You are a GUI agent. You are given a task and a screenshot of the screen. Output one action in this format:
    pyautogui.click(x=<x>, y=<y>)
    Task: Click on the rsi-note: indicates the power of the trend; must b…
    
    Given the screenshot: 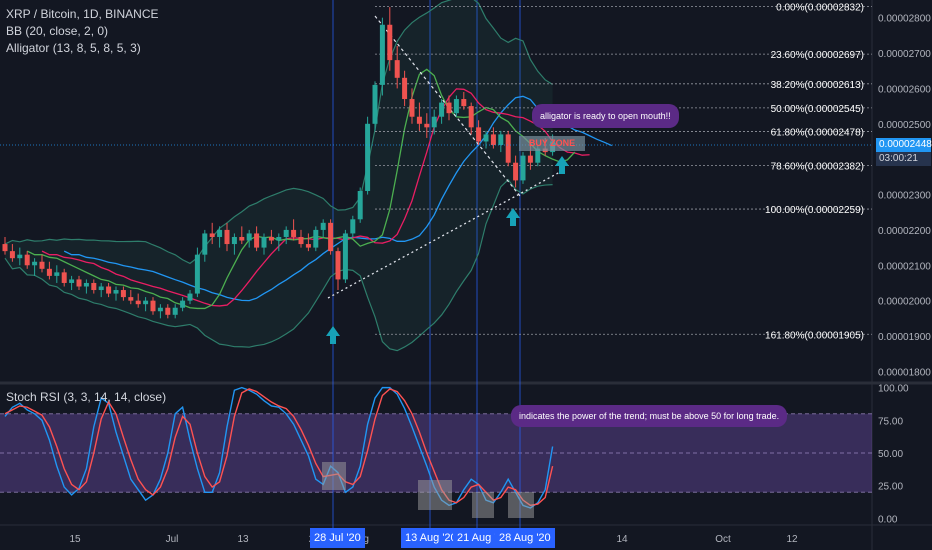 What is the action you would take?
    pyautogui.click(x=649, y=416)
    